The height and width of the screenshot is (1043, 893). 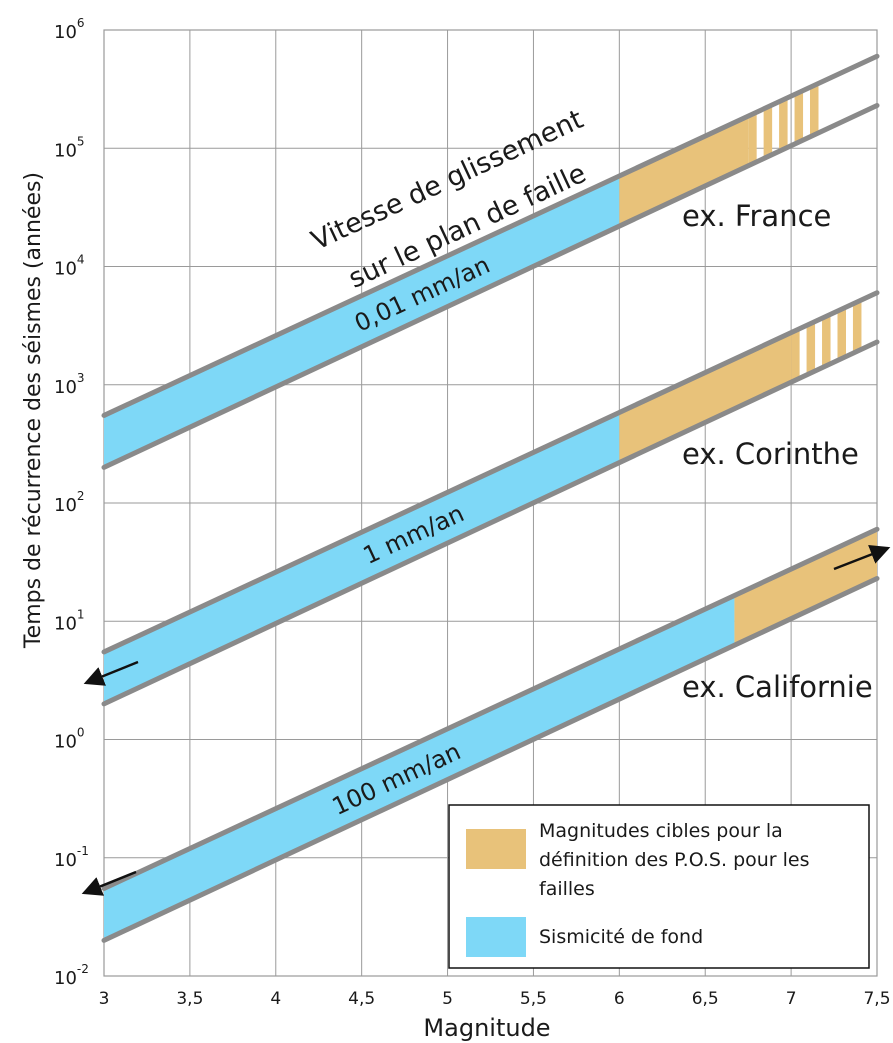 What do you see at coordinates (621, 937) in the screenshot?
I see `legend-label-background: Sismicité de fond` at bounding box center [621, 937].